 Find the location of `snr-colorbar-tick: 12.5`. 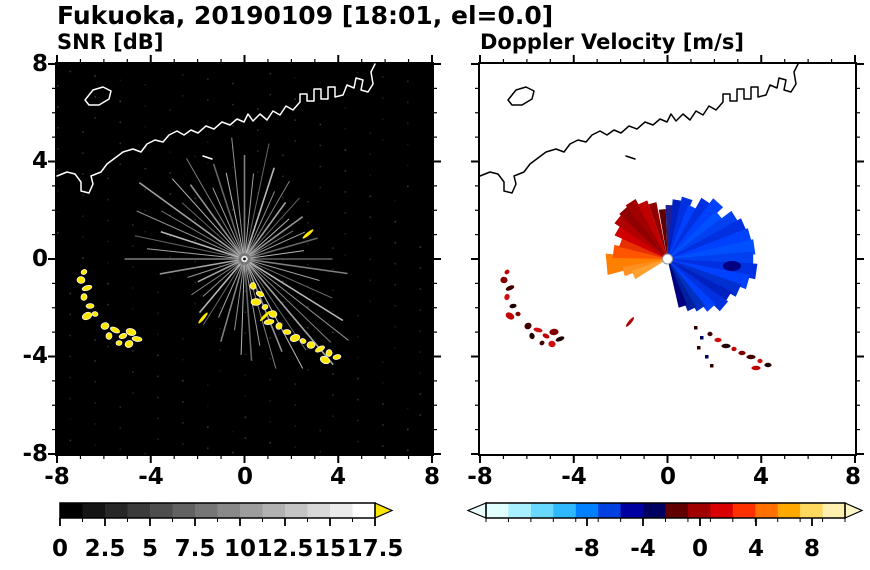

snr-colorbar-tick: 12.5 is located at coordinates (285, 549).